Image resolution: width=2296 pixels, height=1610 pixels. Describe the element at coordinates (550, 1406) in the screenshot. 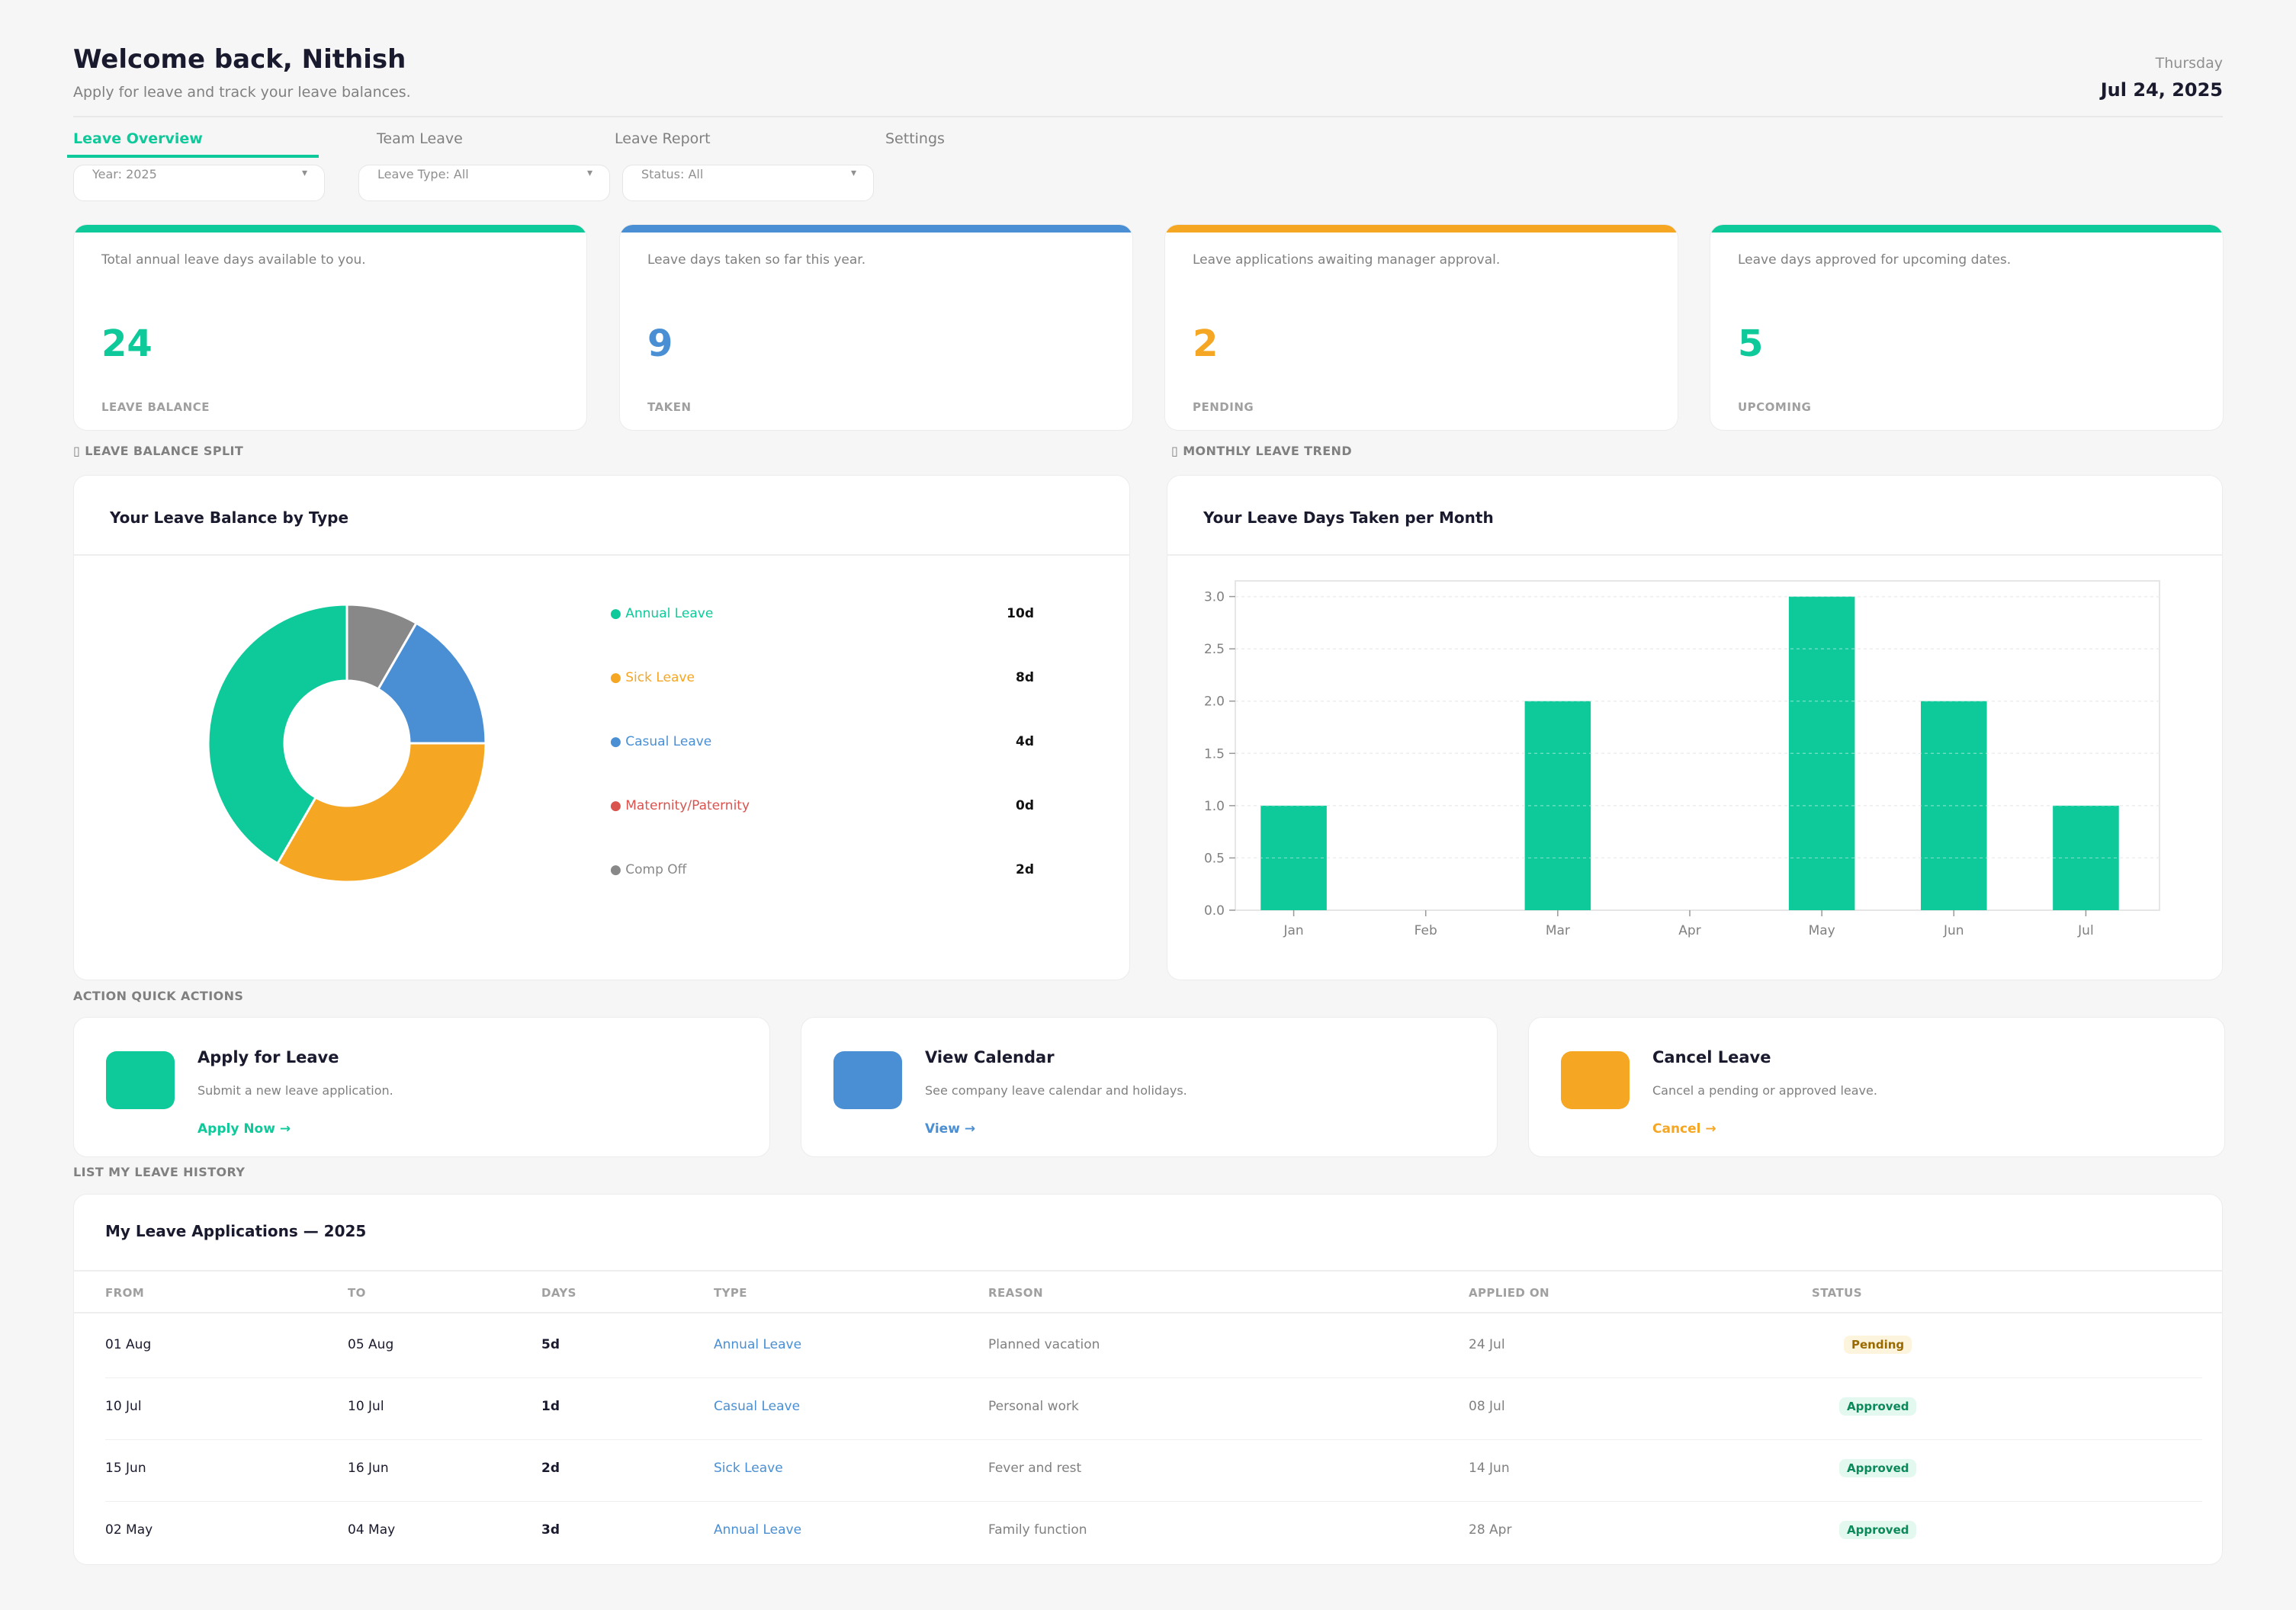

I see `cell-days: 1d` at that location.